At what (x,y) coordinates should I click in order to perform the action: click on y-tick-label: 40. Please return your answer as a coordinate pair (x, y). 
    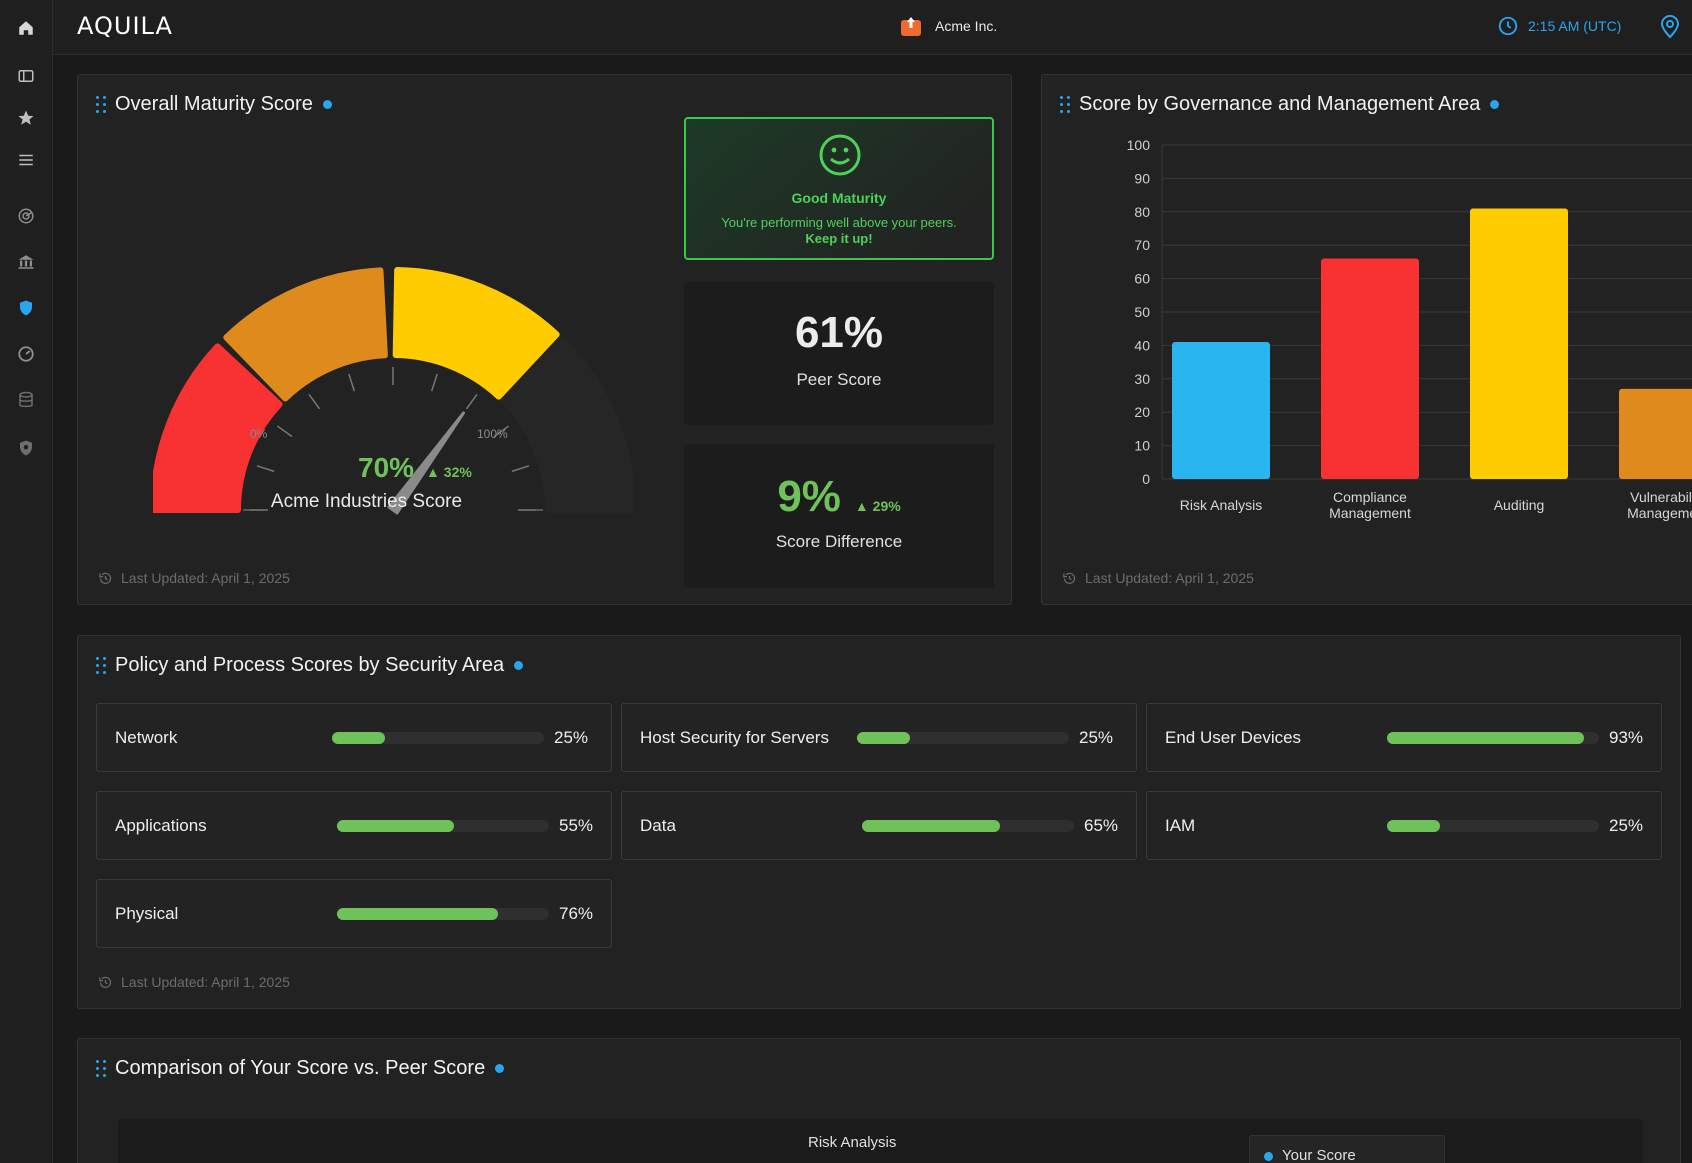
    Looking at the image, I should click on (1142, 345).